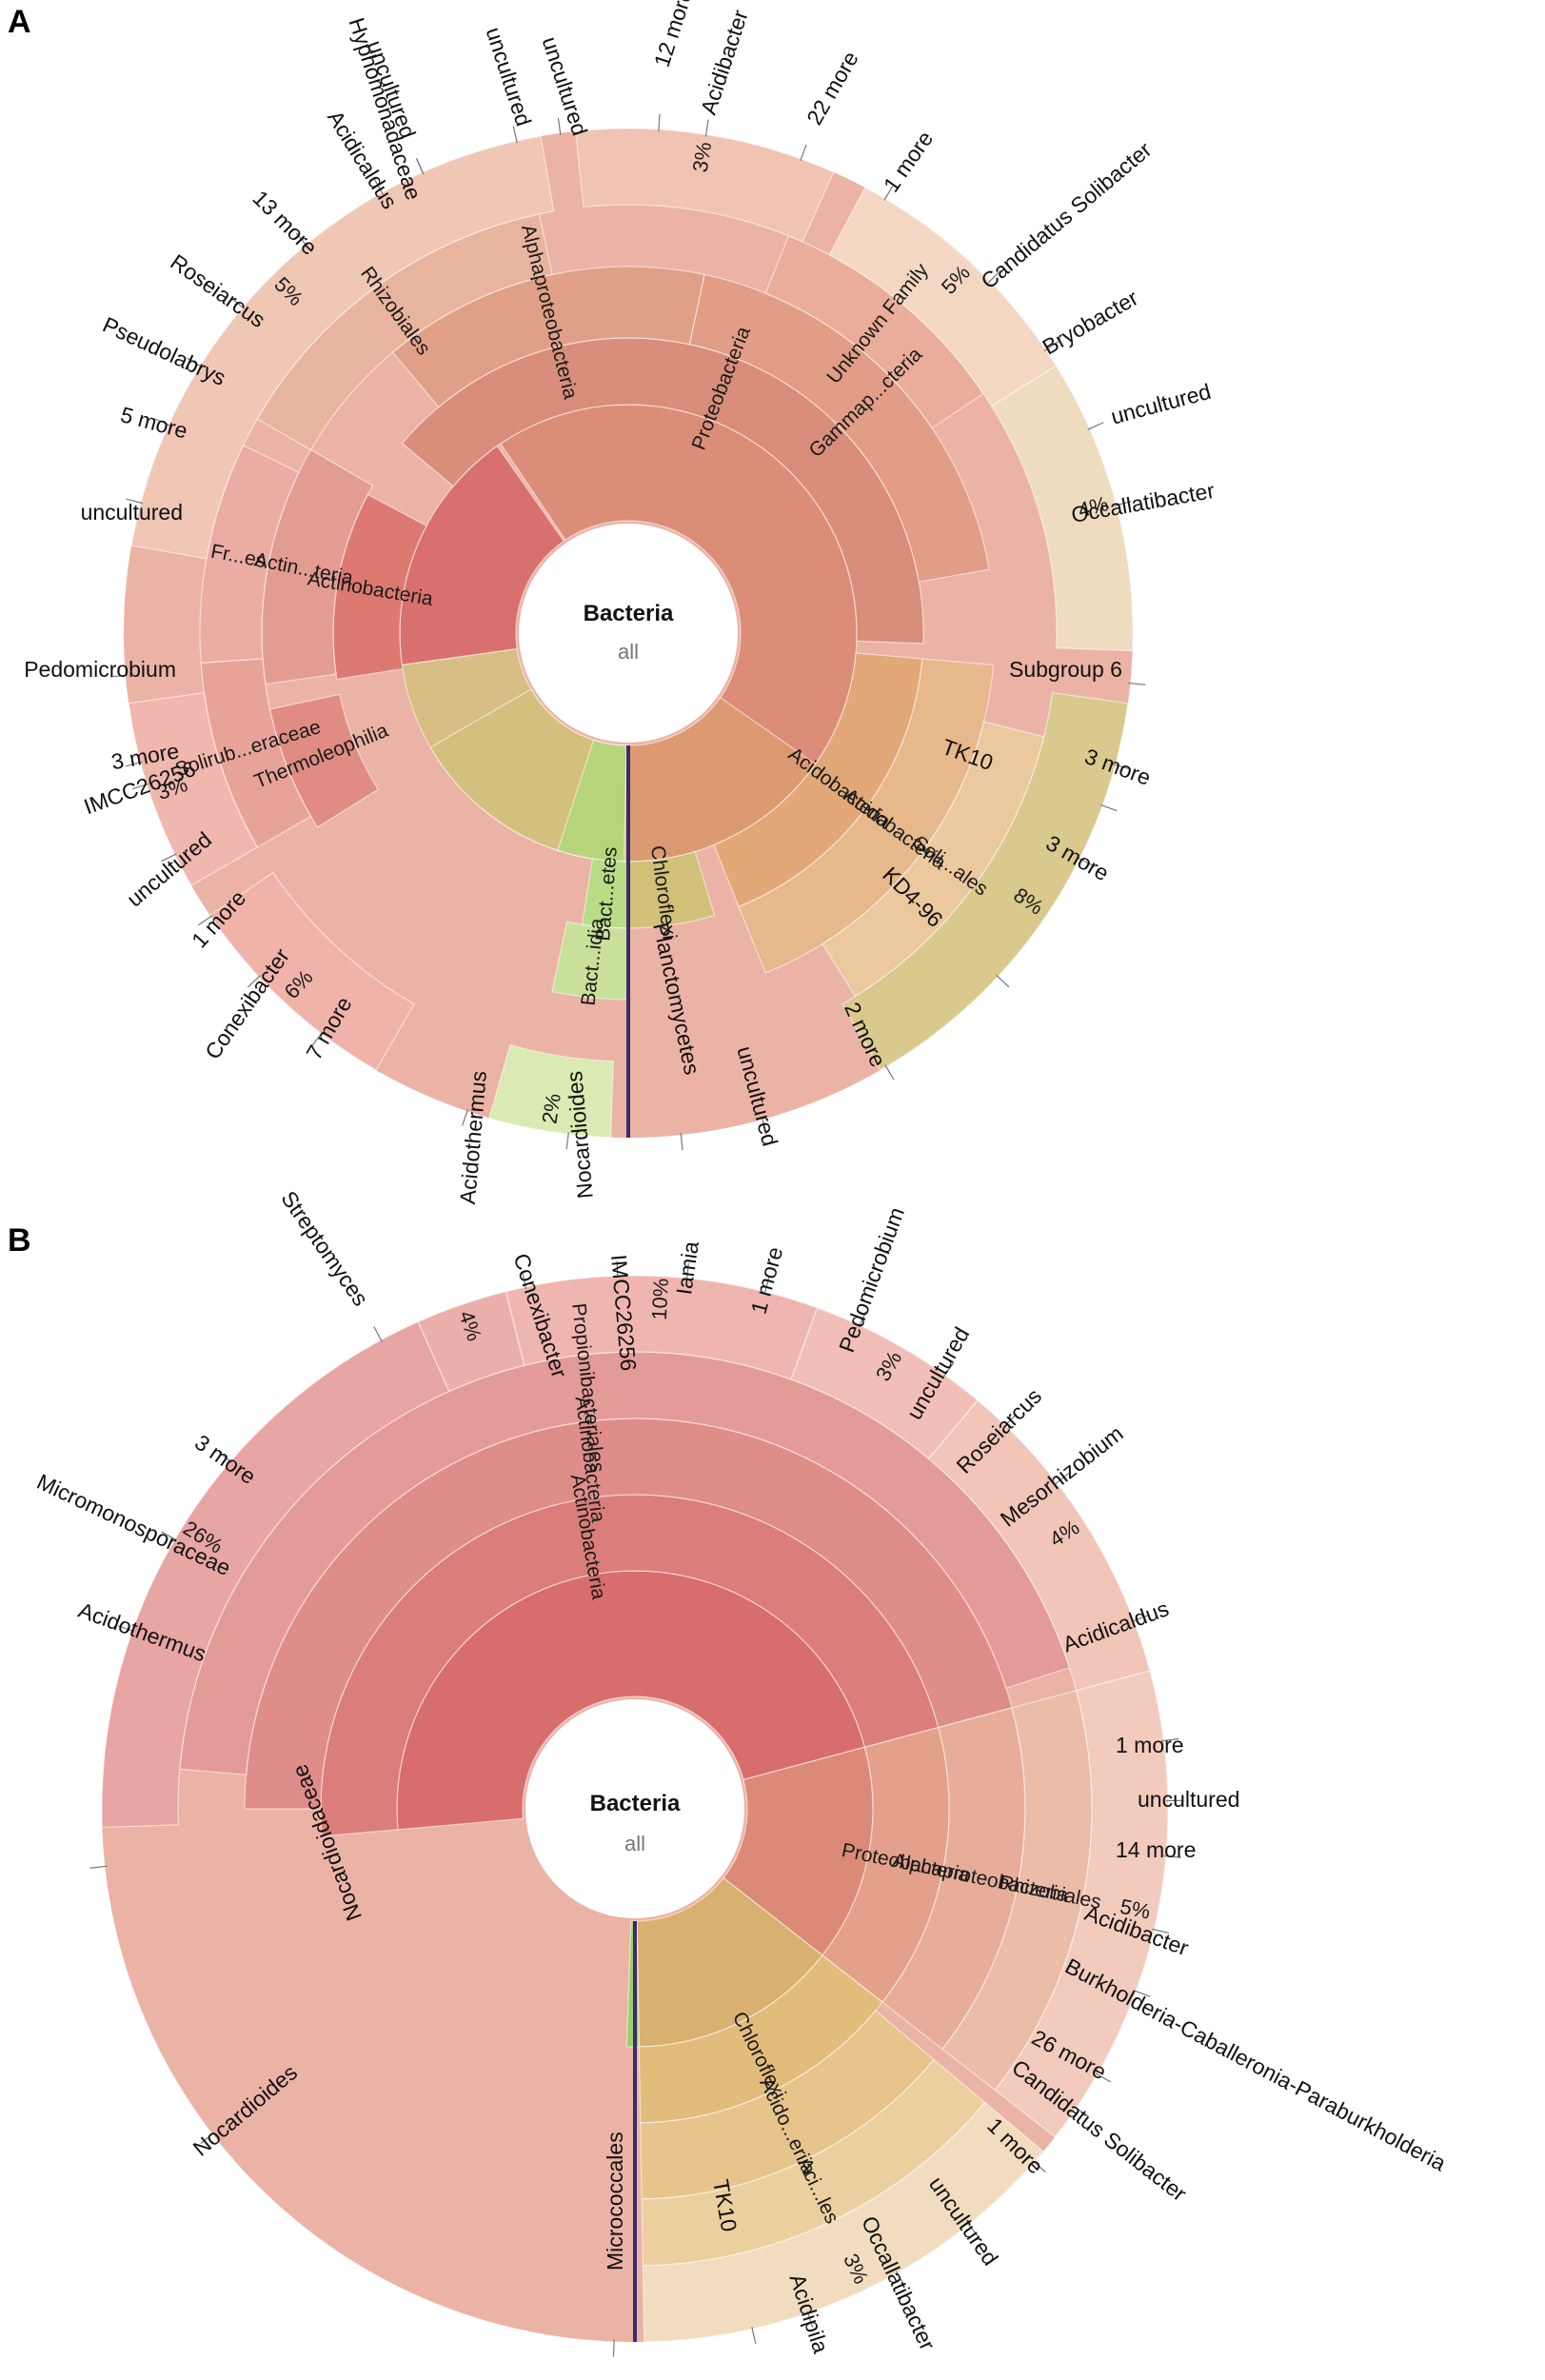 The image size is (1545, 2380). I want to click on panel-b-center-hole, so click(634, 1808).